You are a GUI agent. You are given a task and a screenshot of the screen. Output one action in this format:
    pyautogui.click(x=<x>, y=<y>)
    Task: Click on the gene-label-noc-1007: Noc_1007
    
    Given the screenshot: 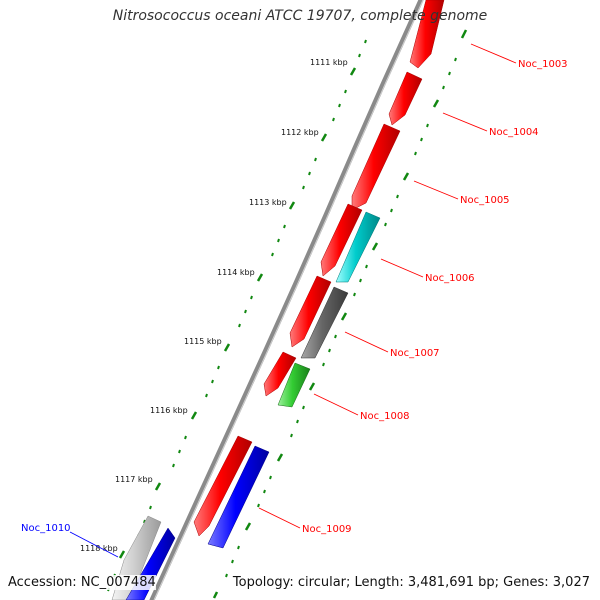 What is the action you would take?
    pyautogui.click(x=415, y=353)
    